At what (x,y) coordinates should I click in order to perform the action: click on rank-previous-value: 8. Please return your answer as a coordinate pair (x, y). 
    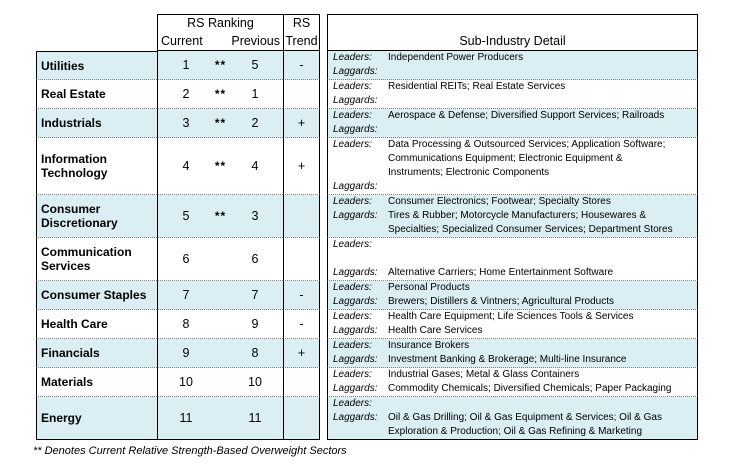
    Looking at the image, I should click on (255, 353).